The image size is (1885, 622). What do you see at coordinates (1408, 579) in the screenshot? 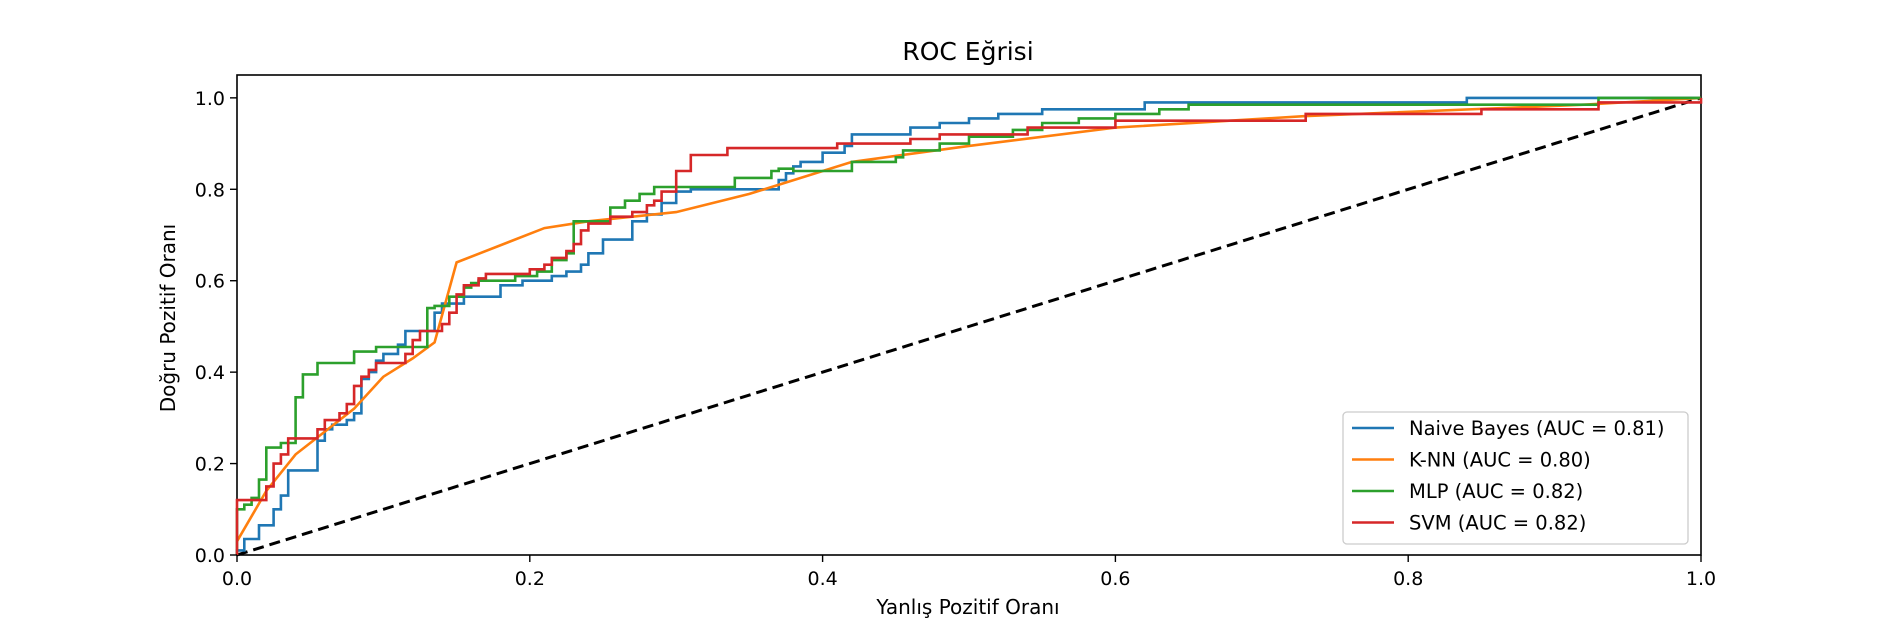
I see `x-tick-label: 0.8` at bounding box center [1408, 579].